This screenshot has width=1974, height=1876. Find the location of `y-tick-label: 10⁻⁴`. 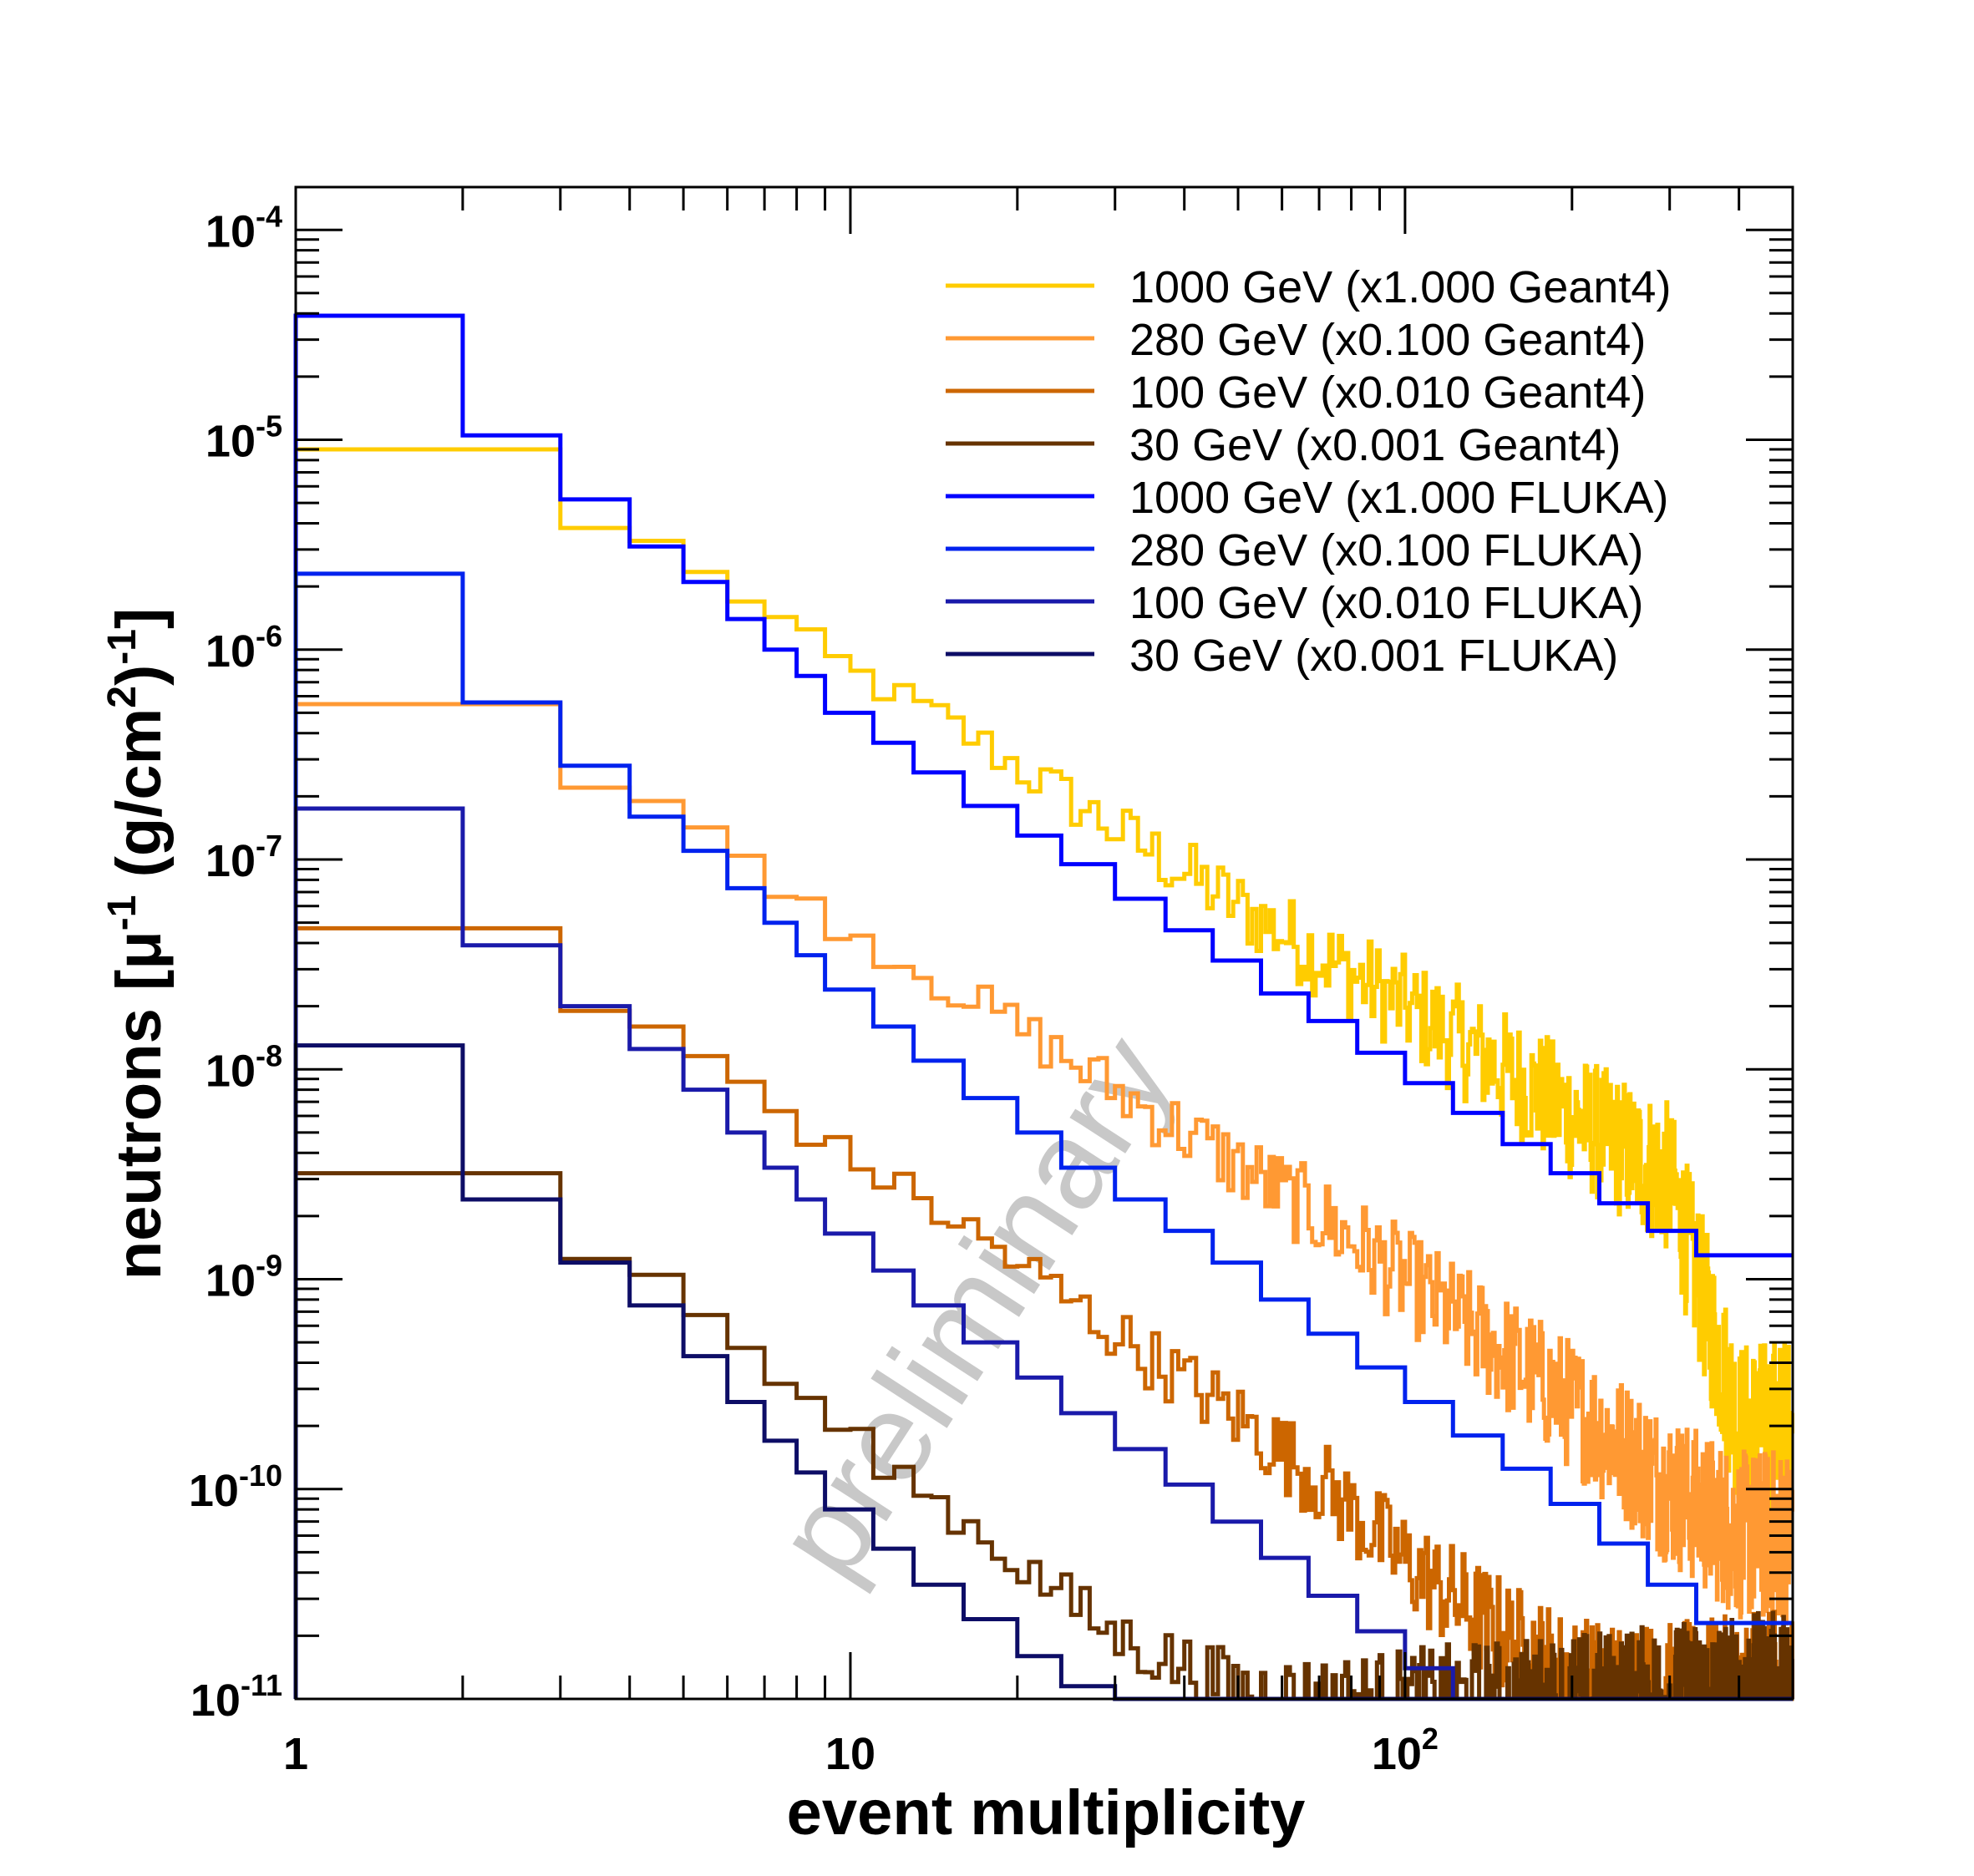

y-tick-label: 10⁻⁴ is located at coordinates (244, 227).